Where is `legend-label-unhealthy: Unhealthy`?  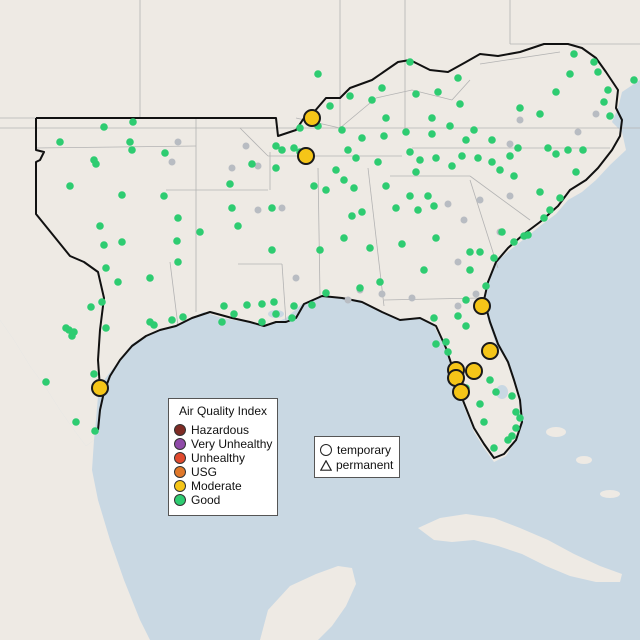
legend-label-unhealthy: Unhealthy is located at coordinates (218, 458).